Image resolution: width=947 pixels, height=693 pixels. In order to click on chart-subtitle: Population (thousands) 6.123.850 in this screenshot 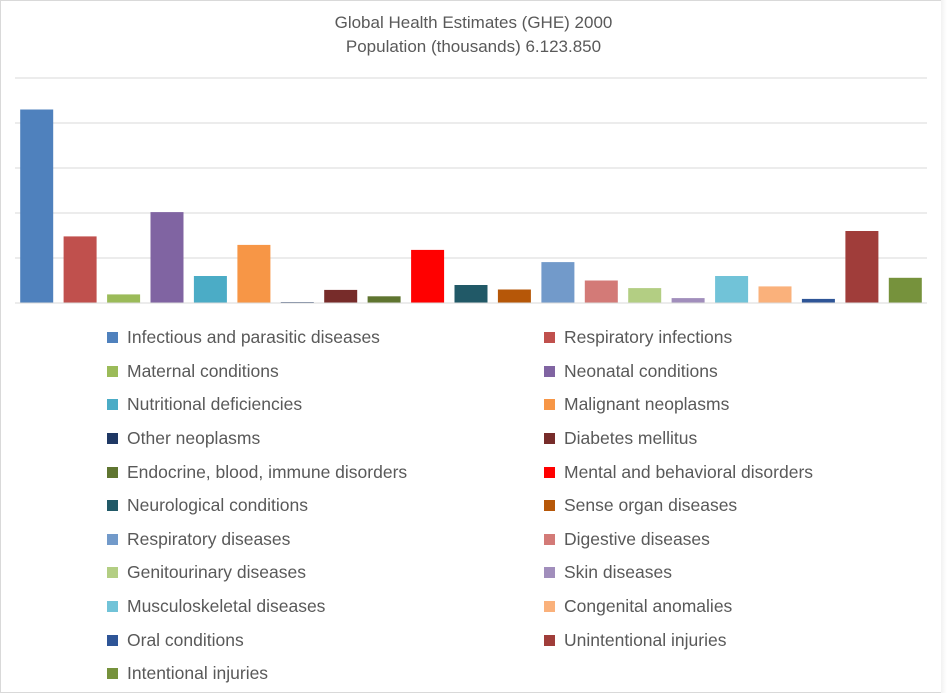, I will do `click(473, 46)`.